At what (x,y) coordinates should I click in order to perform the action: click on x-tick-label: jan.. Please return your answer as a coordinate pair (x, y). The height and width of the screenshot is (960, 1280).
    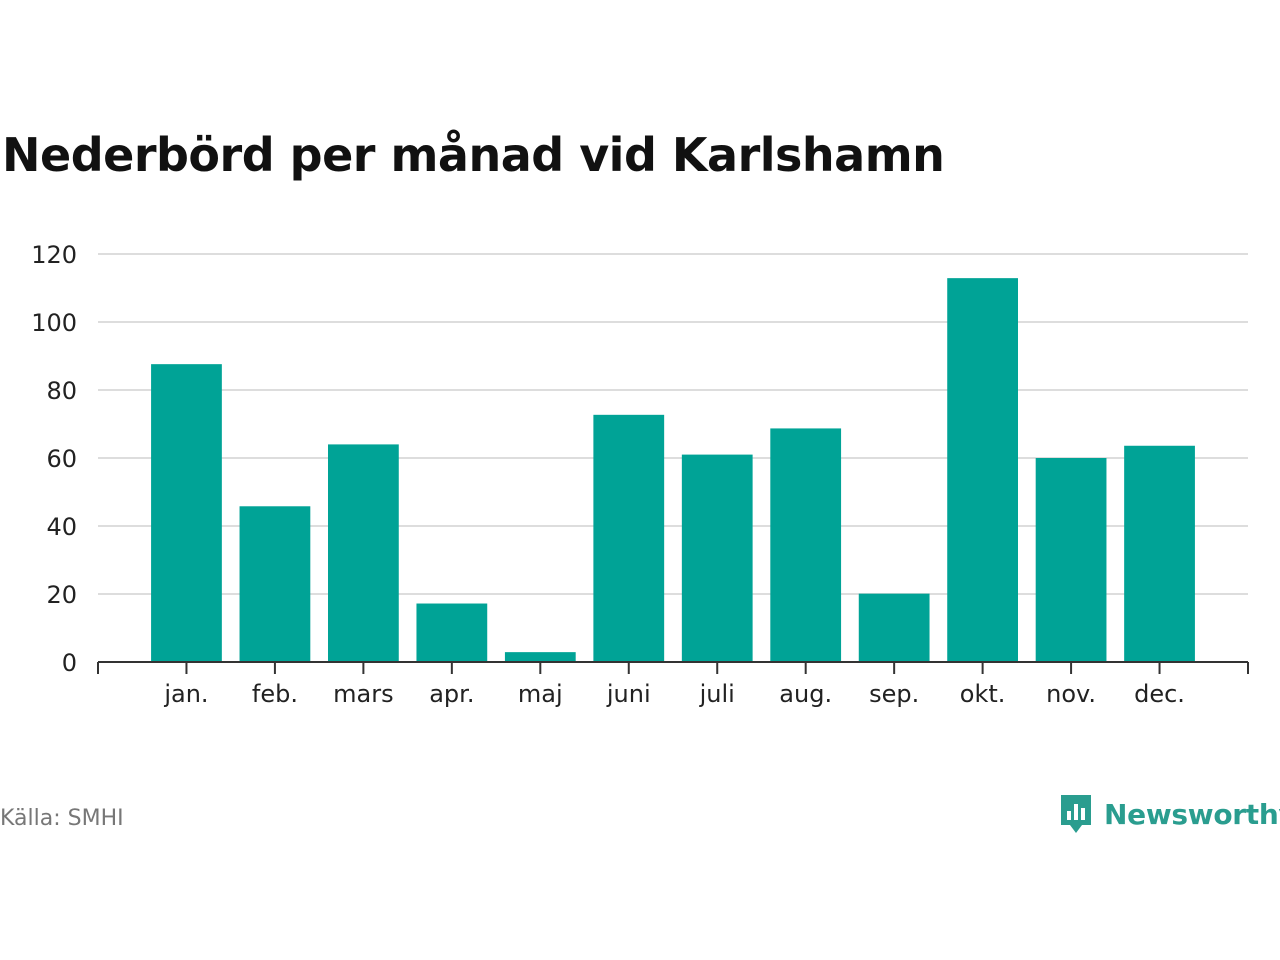
    Looking at the image, I should click on (185, 694).